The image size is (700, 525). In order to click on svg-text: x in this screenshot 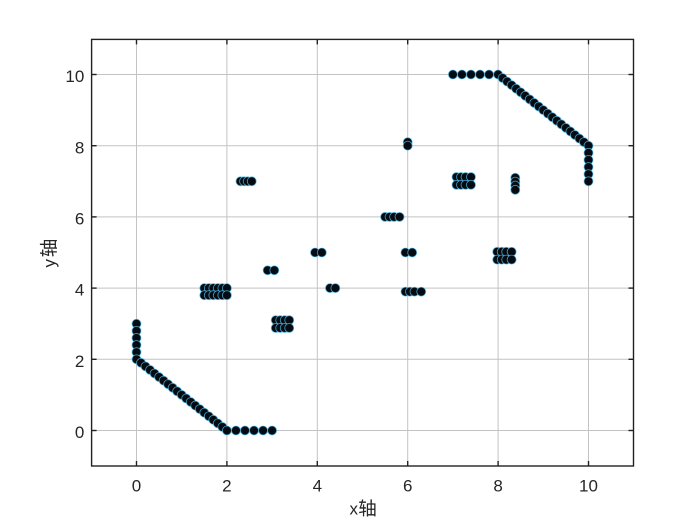, I will do `click(354, 509)`.